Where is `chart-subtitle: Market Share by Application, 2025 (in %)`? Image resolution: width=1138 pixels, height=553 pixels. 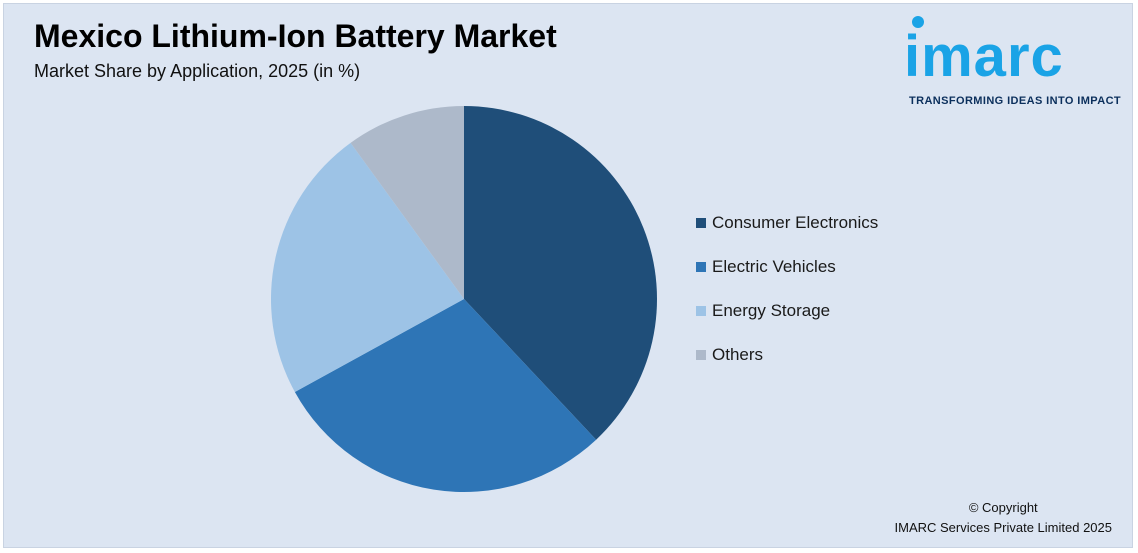
chart-subtitle: Market Share by Application, 2025 (in %) is located at coordinates (197, 71).